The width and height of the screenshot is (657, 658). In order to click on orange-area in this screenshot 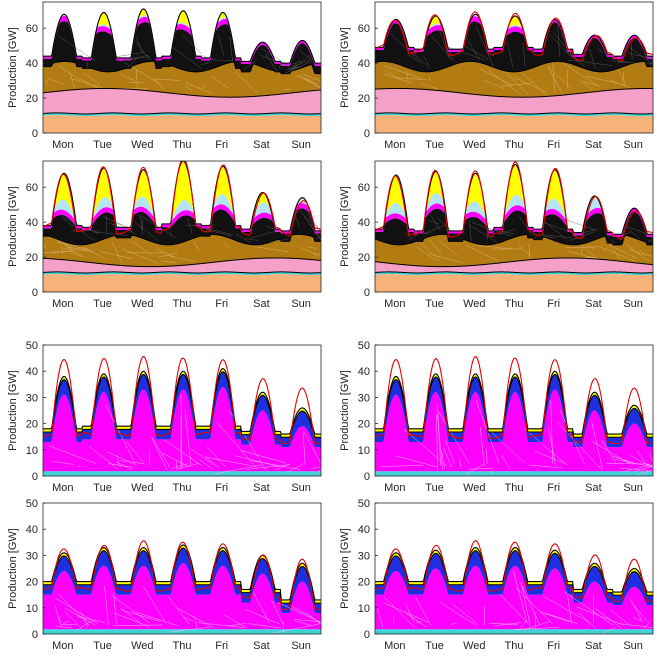, I will do `click(514, 283)`.